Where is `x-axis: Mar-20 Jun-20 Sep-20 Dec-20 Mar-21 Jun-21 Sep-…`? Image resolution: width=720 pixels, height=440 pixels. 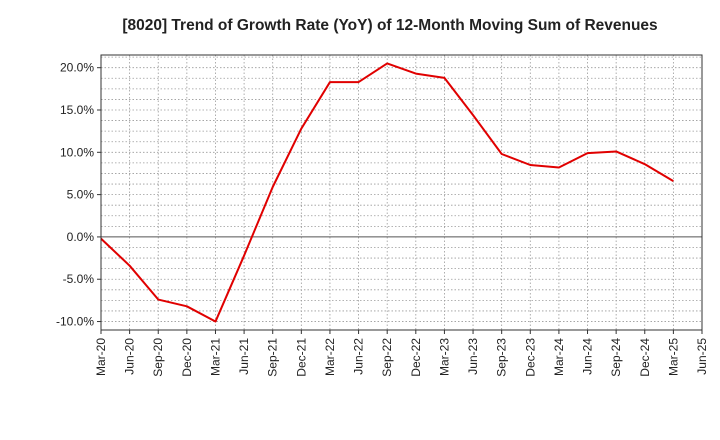 x-axis: Mar-20 Jun-20 Sep-20 Dec-20 Mar-21 Jun-21 Sep-… is located at coordinates (401, 353).